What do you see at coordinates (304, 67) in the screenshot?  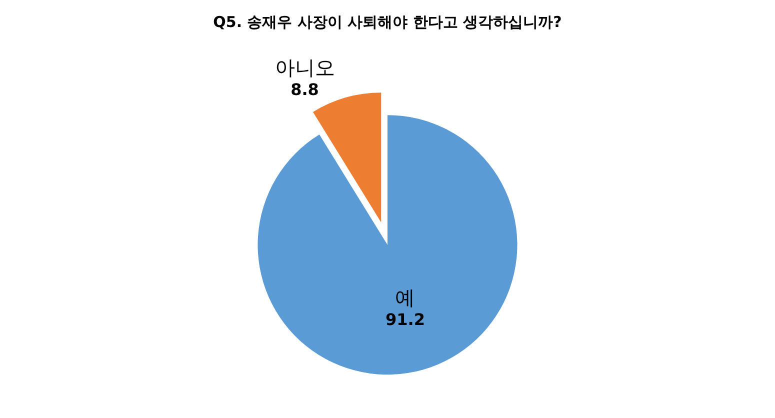 I see `slice-label: 아니오` at bounding box center [304, 67].